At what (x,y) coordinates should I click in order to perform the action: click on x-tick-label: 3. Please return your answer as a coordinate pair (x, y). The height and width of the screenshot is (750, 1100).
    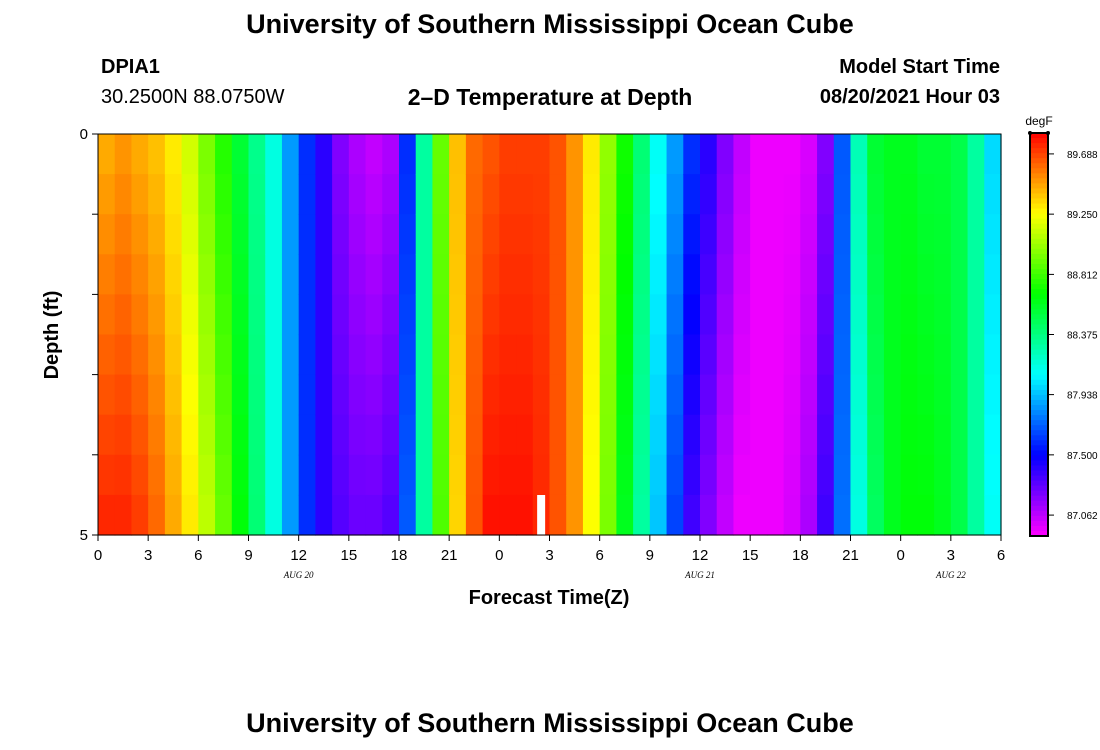
    Looking at the image, I should click on (148, 555).